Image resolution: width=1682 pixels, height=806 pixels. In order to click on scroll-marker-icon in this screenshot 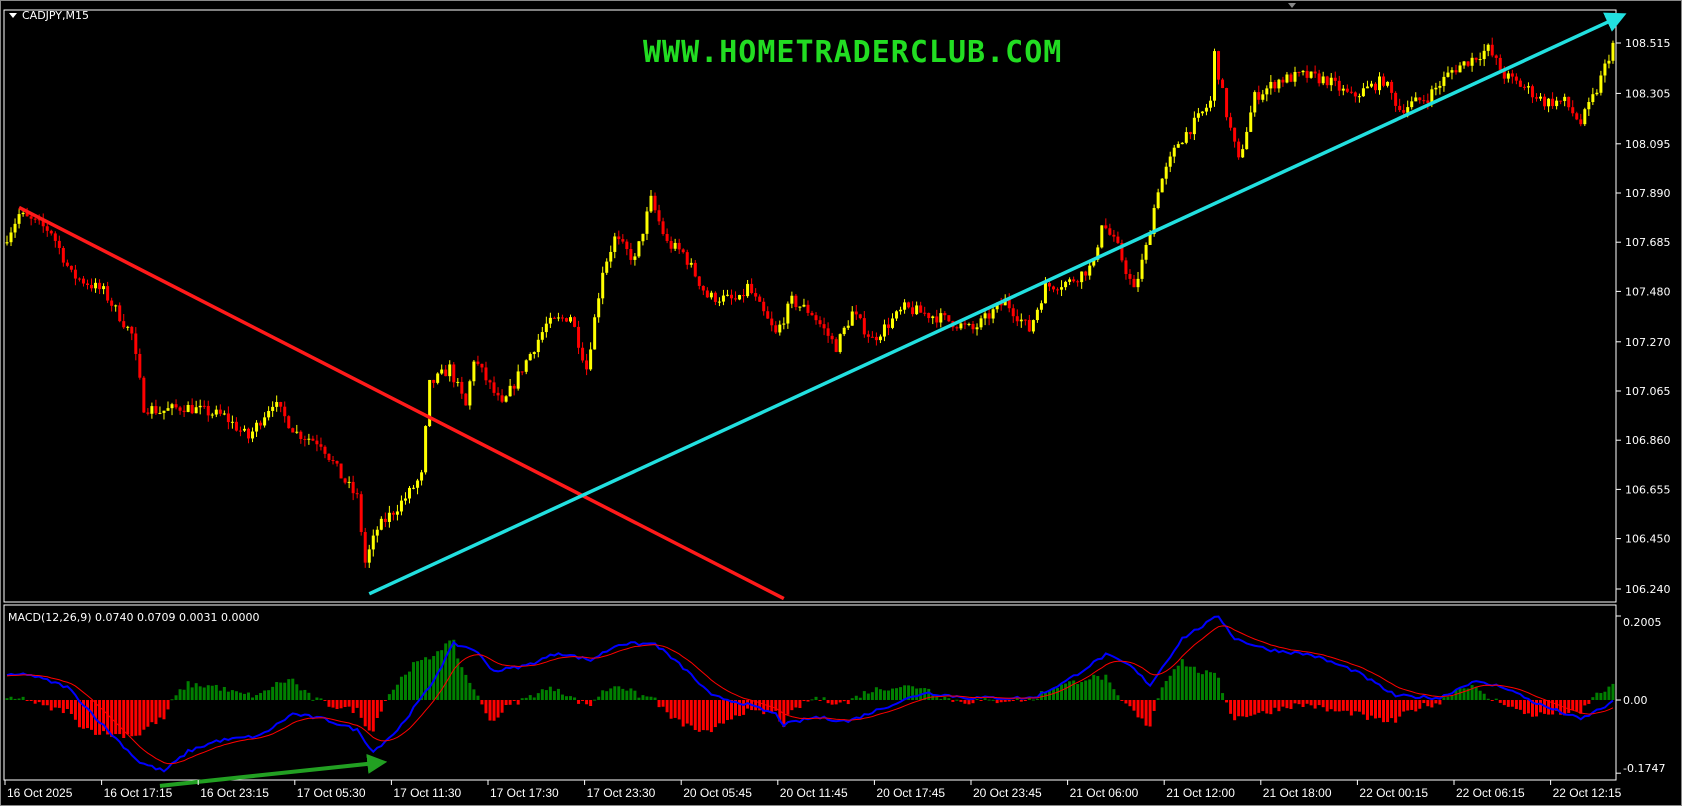, I will do `click(1292, 5)`.